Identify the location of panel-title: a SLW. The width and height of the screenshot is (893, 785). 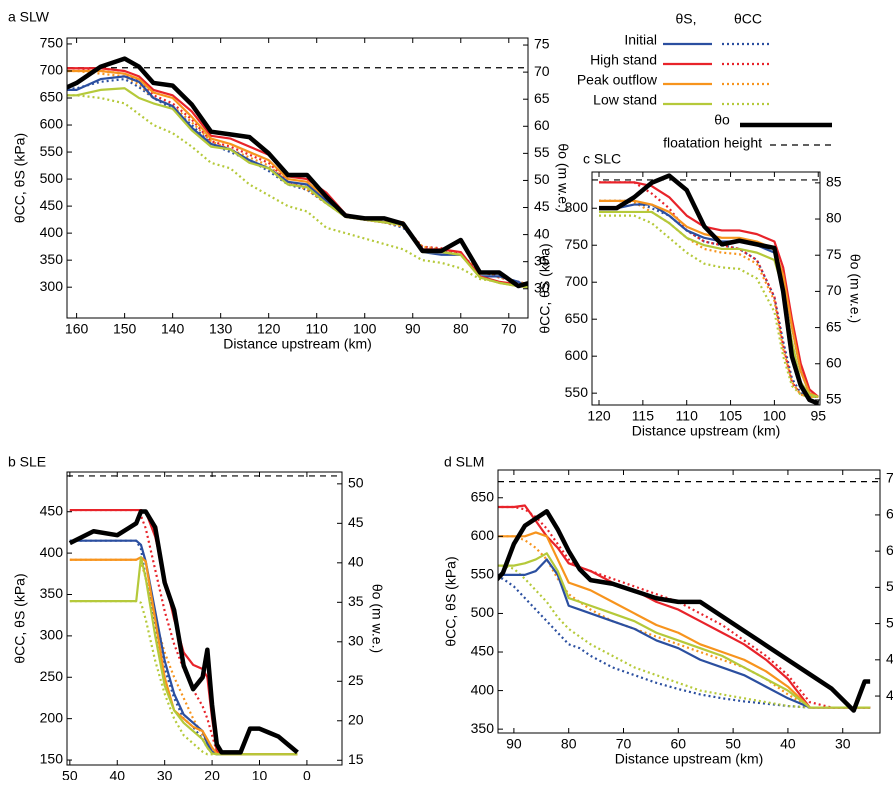
(29, 17).